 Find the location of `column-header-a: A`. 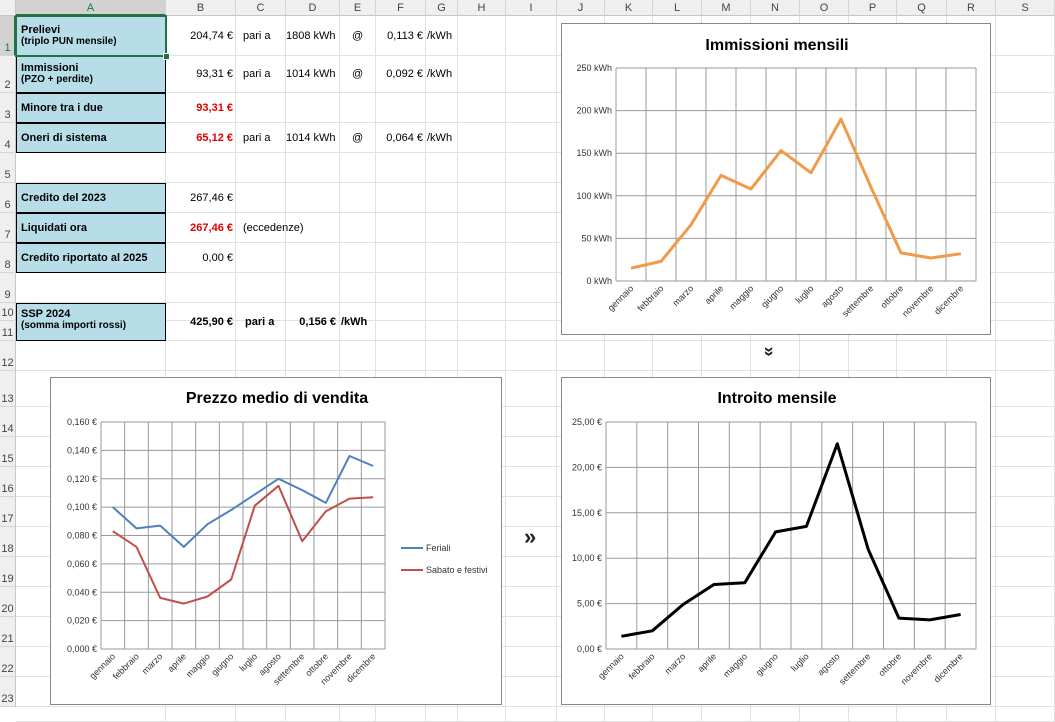

column-header-a: A is located at coordinates (91, 8).